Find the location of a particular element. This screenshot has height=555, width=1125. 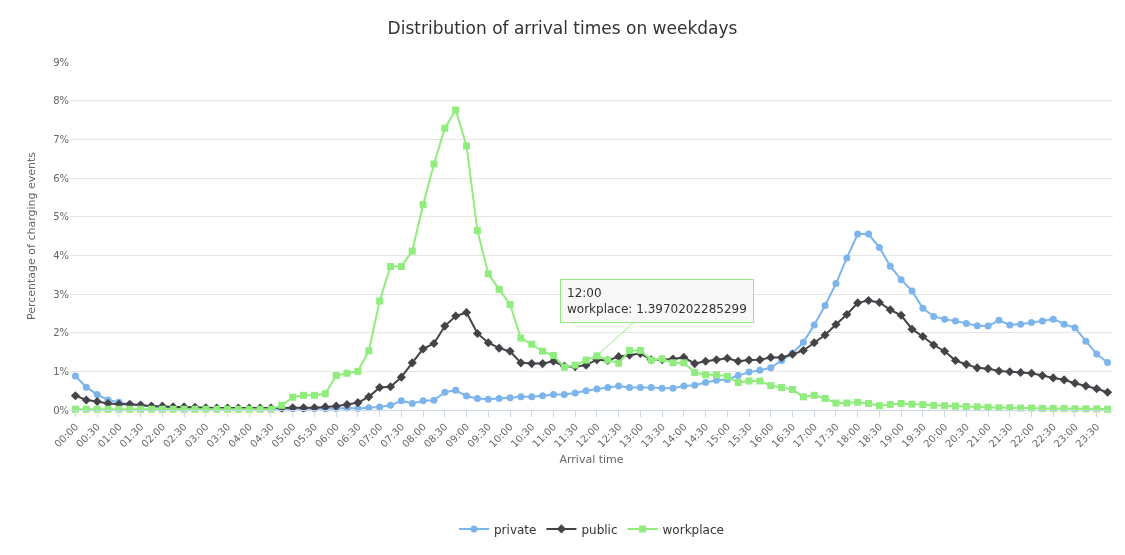

y-tick-label: 7% is located at coordinates (61, 139).